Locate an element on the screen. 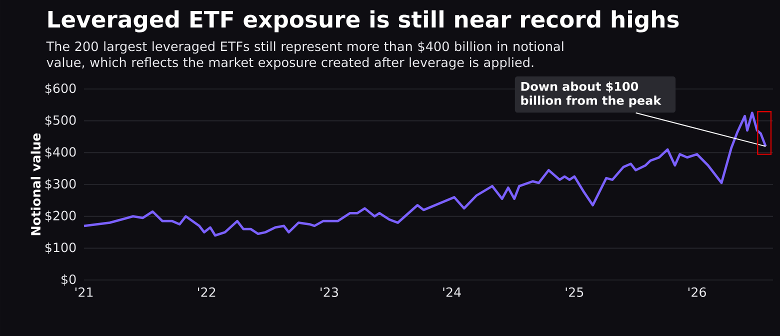 The height and width of the screenshot is (336, 780). x-tick-label: '23 is located at coordinates (329, 292).